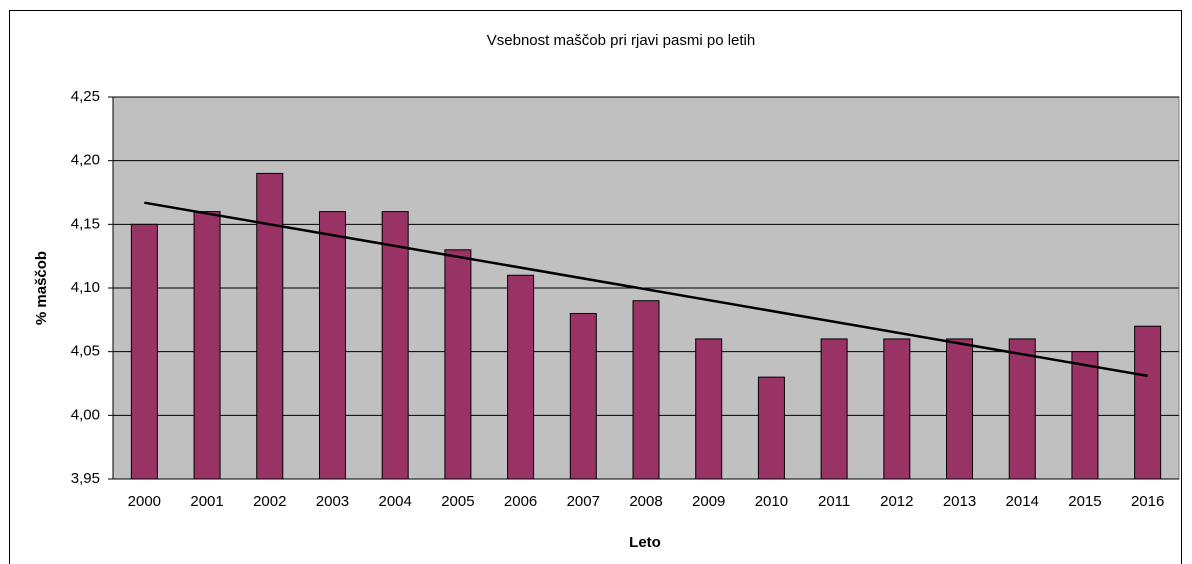 This screenshot has width=1192, height=564. What do you see at coordinates (834, 501) in the screenshot?
I see `x-tick-label: 2011` at bounding box center [834, 501].